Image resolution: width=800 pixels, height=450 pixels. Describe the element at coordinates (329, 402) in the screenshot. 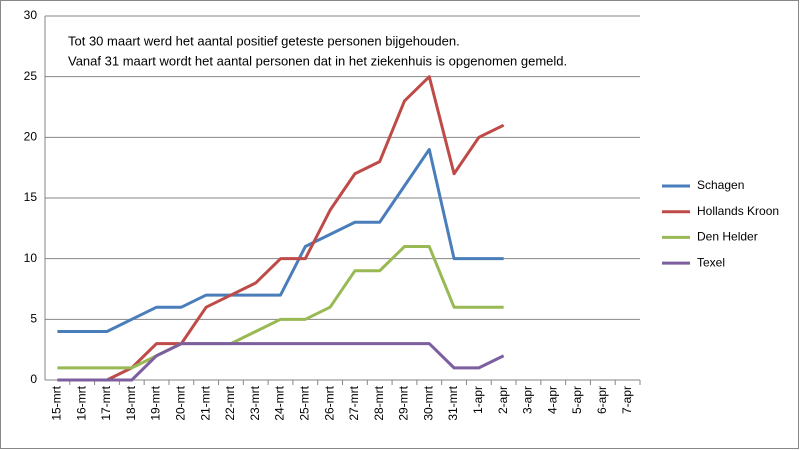

I see `x-tick-label: 26-mrt` at that location.